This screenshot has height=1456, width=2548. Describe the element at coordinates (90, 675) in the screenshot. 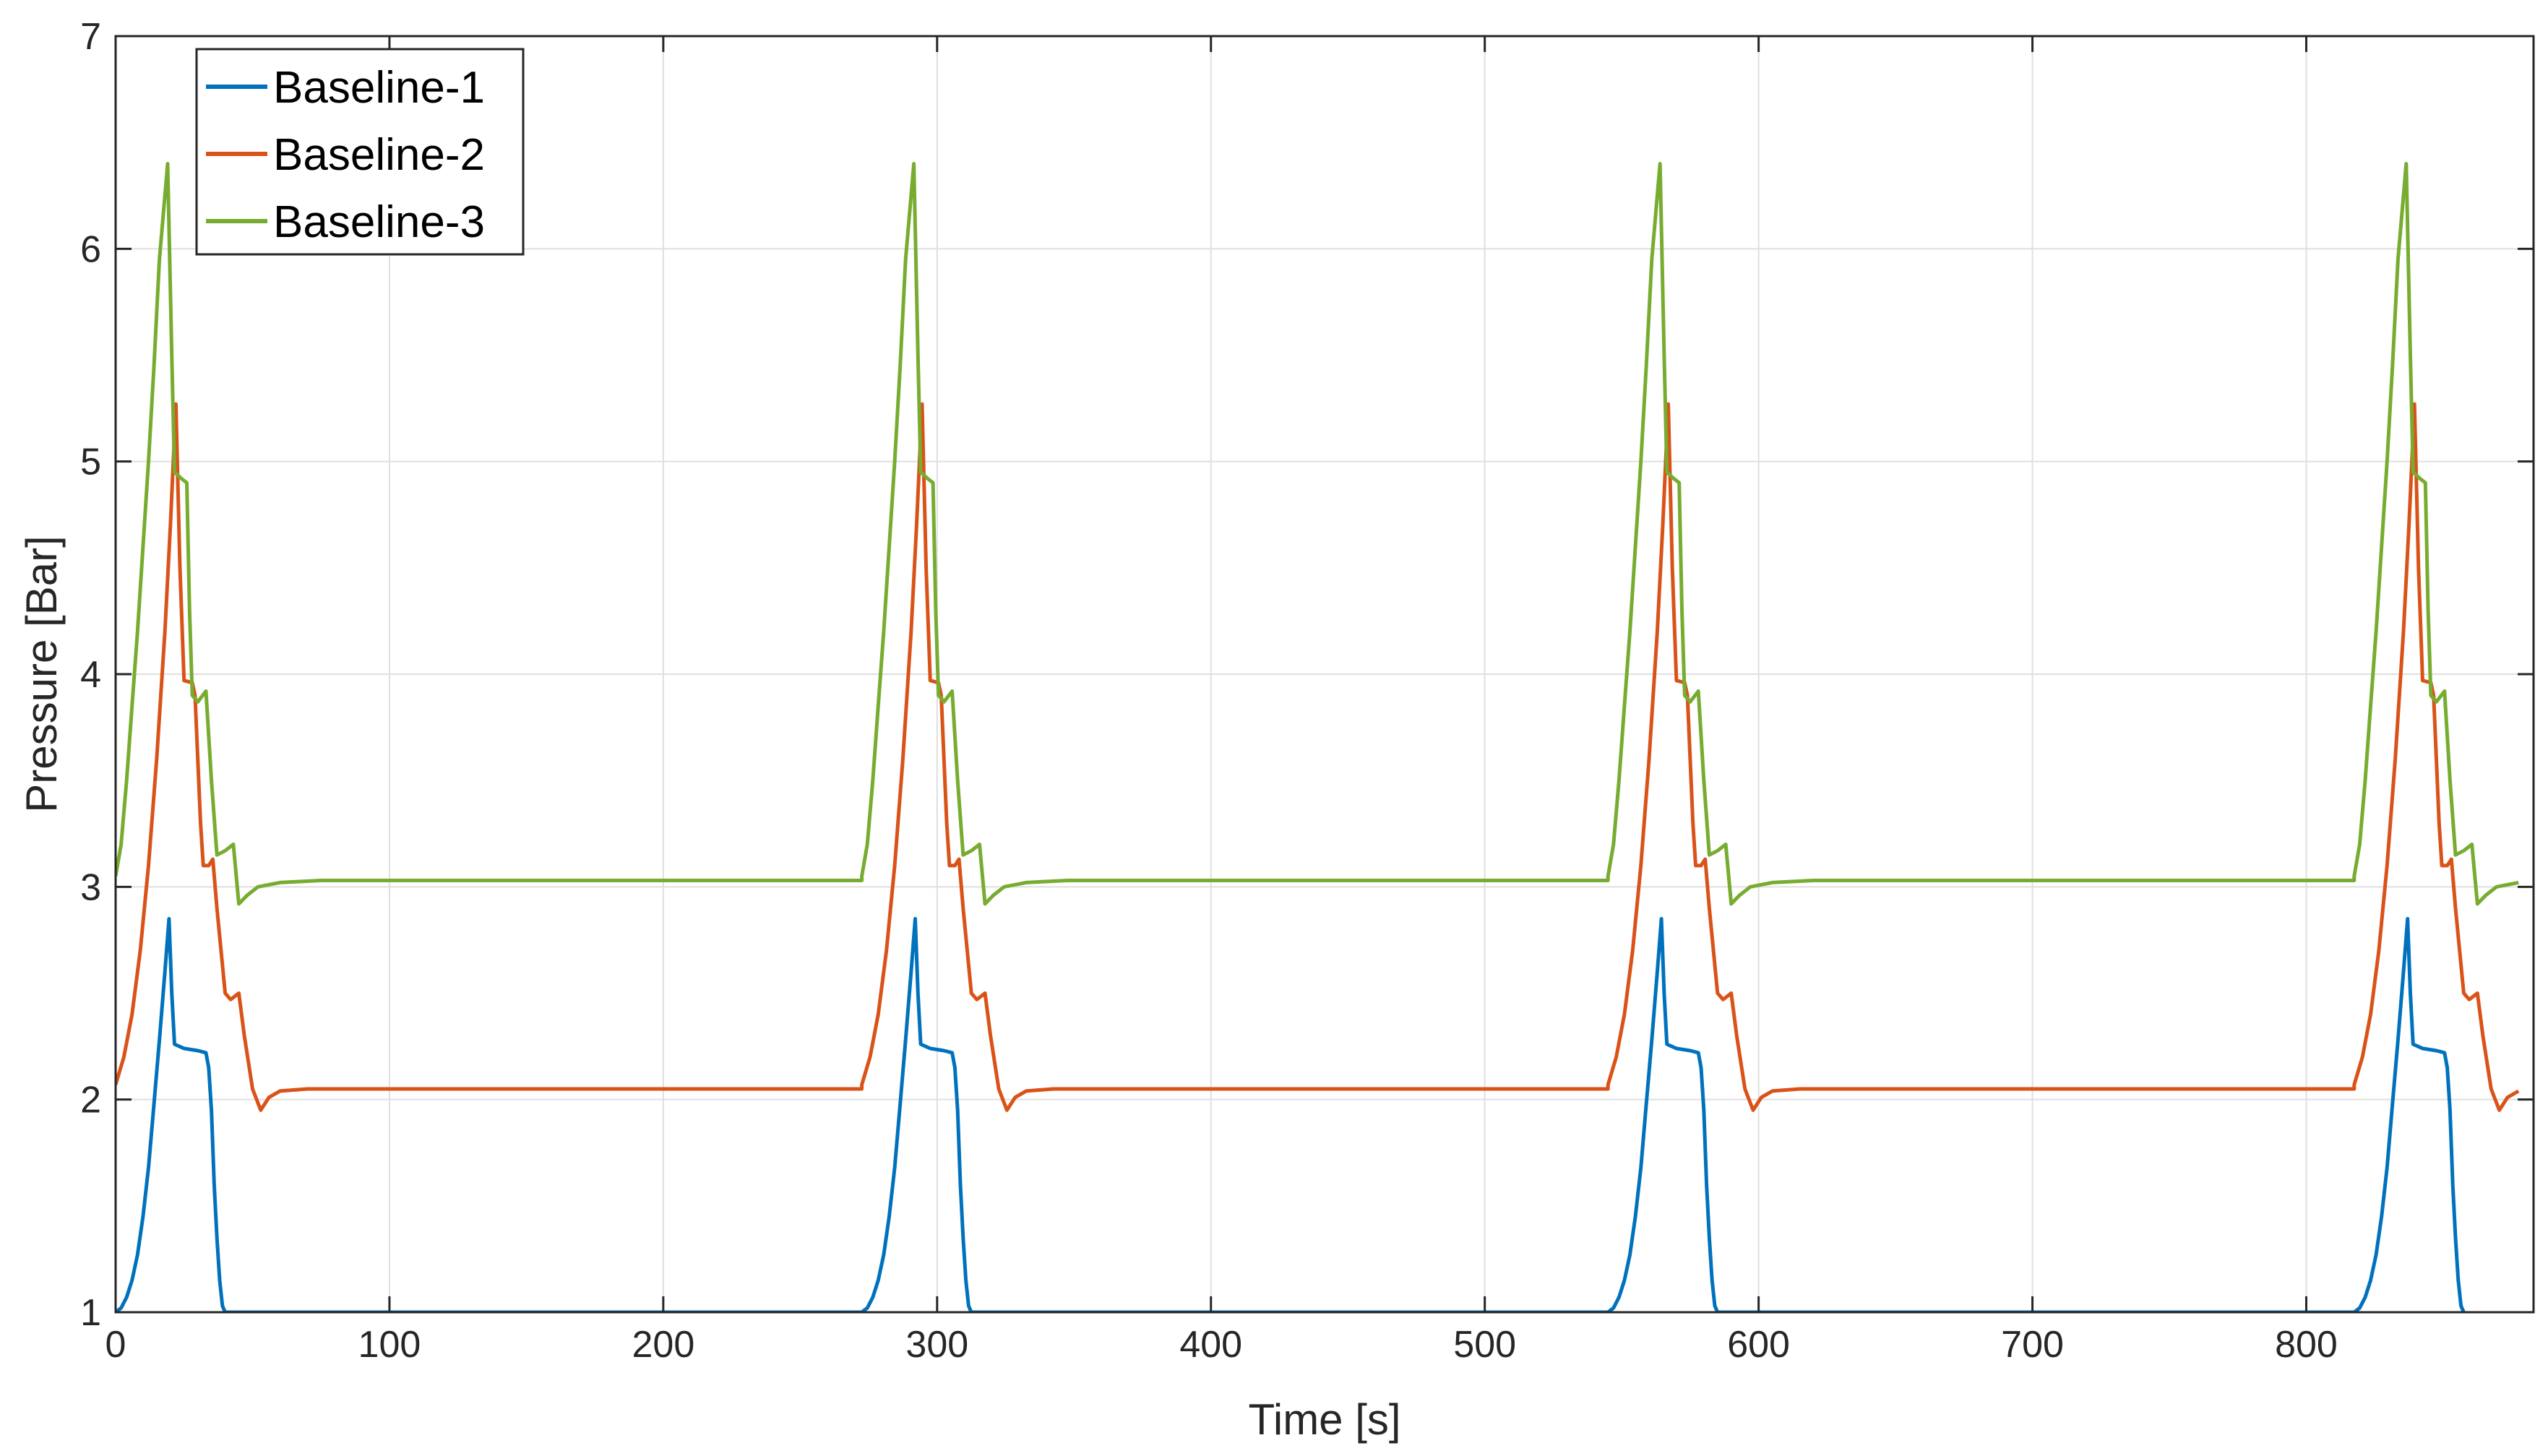

I see `y-tick-label: 4` at that location.